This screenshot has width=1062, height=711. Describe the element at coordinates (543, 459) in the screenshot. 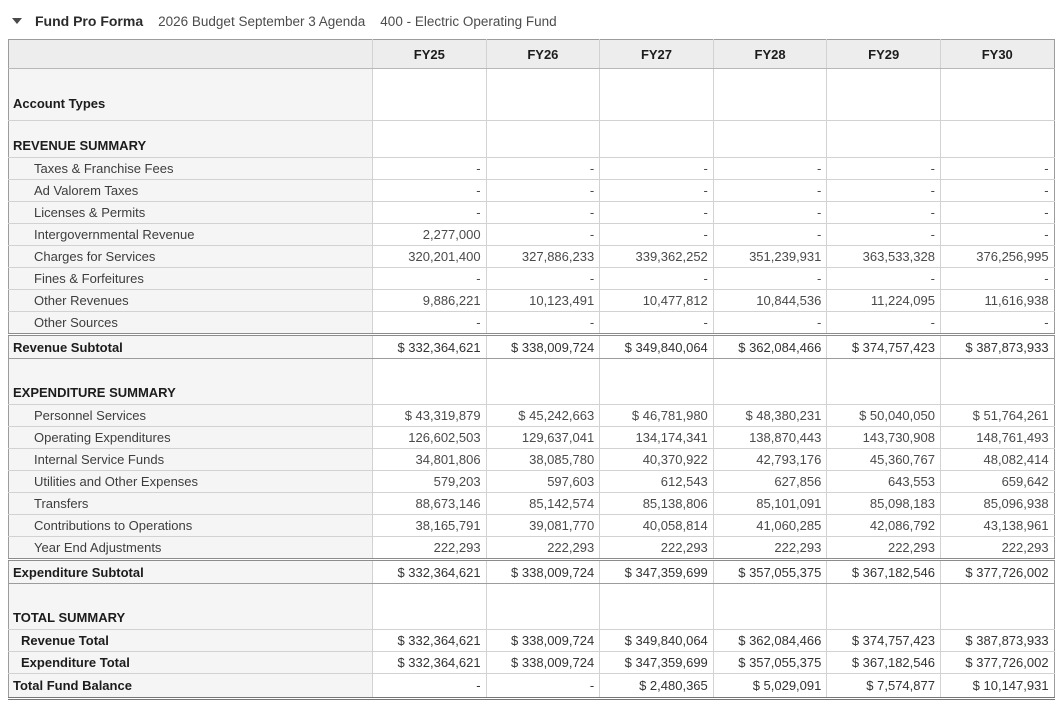

I see `value-cell: 38,085,780` at that location.